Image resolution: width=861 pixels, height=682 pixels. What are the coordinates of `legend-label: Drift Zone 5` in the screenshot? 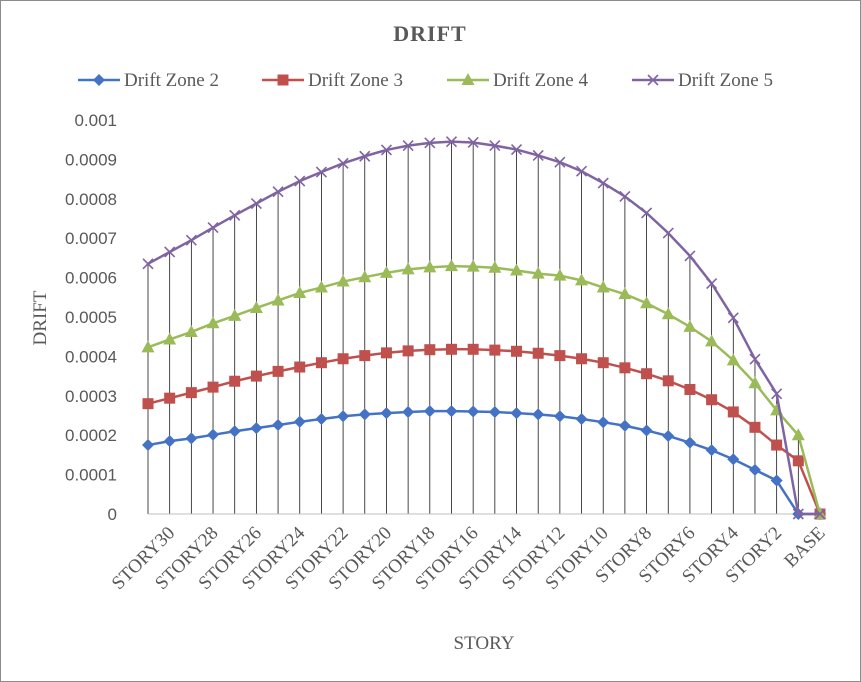 It's located at (725, 80).